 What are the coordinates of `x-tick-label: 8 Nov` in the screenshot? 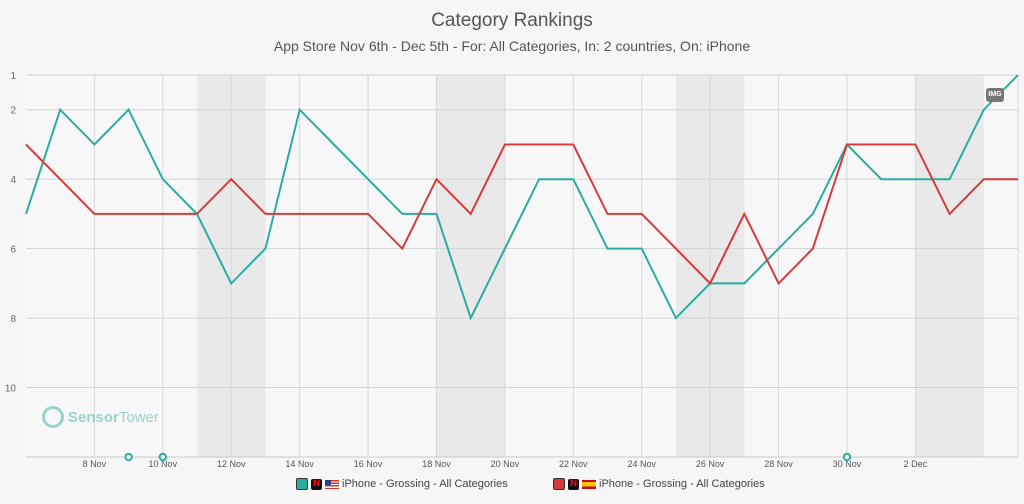 It's located at (95, 464).